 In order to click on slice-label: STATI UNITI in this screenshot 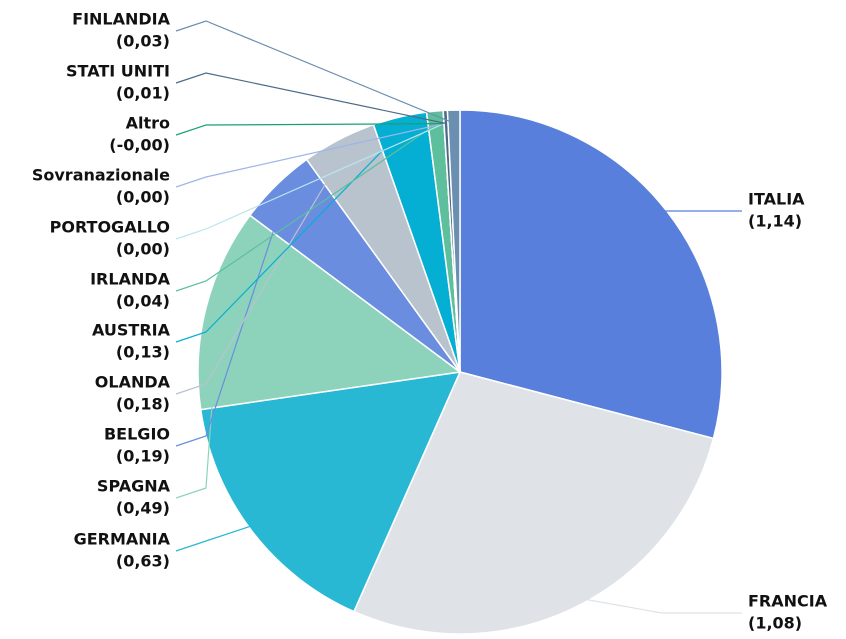, I will do `click(118, 71)`.